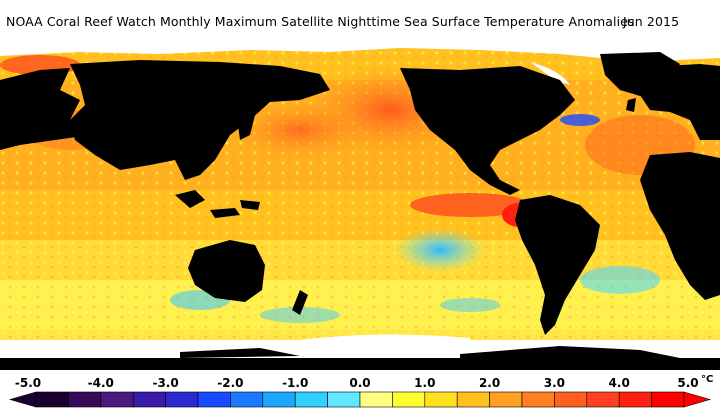  What do you see at coordinates (688, 383) in the screenshot?
I see `legend-tick-label: 5.0` at bounding box center [688, 383].